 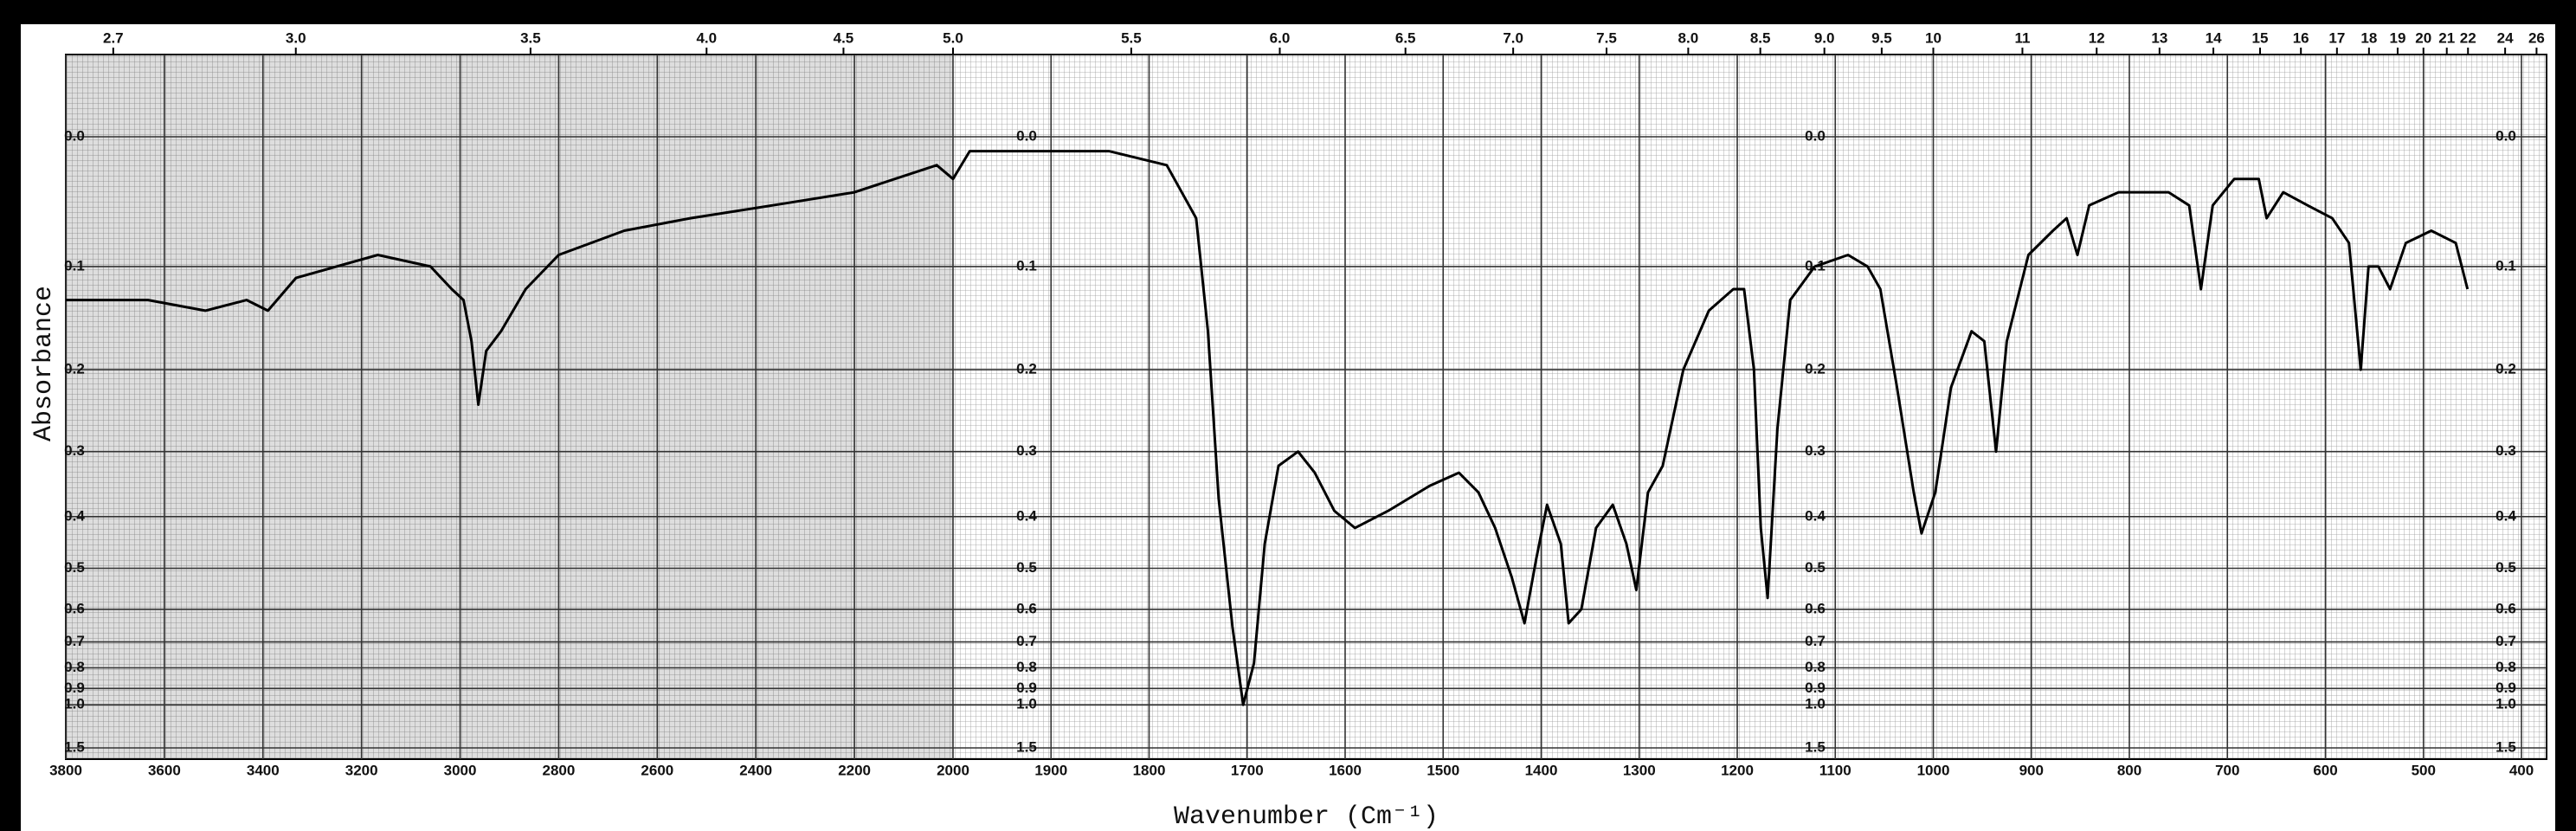 What do you see at coordinates (2325, 770) in the screenshot?
I see `x-tick-label: 600` at bounding box center [2325, 770].